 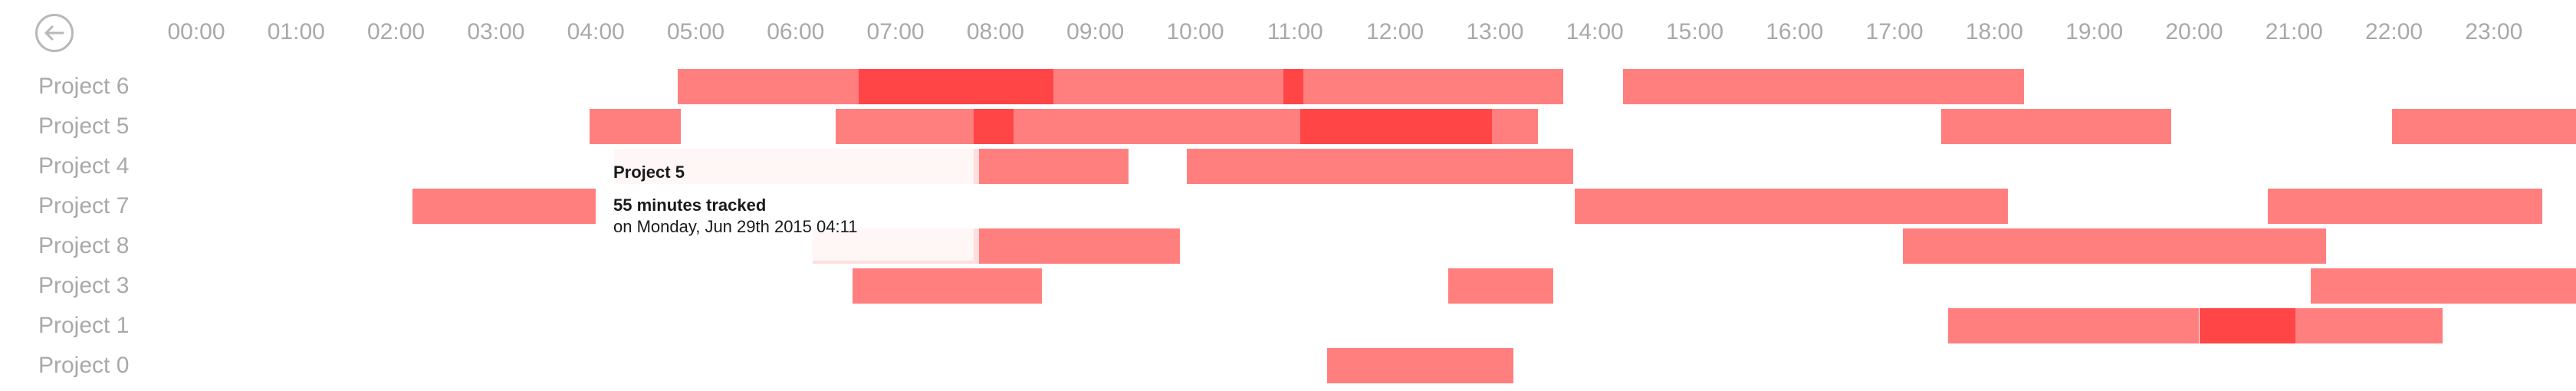 I want to click on hour-label: 08:00, so click(x=995, y=32).